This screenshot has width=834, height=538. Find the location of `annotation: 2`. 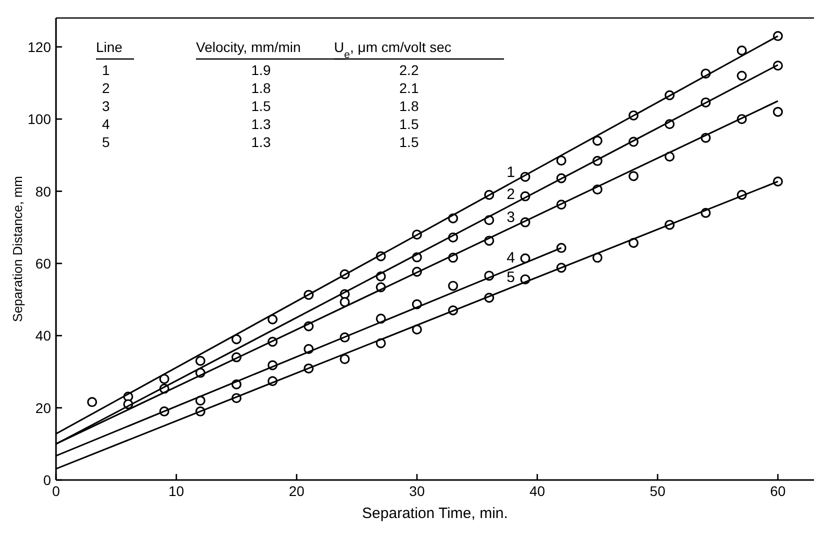

annotation: 2 is located at coordinates (106, 88).